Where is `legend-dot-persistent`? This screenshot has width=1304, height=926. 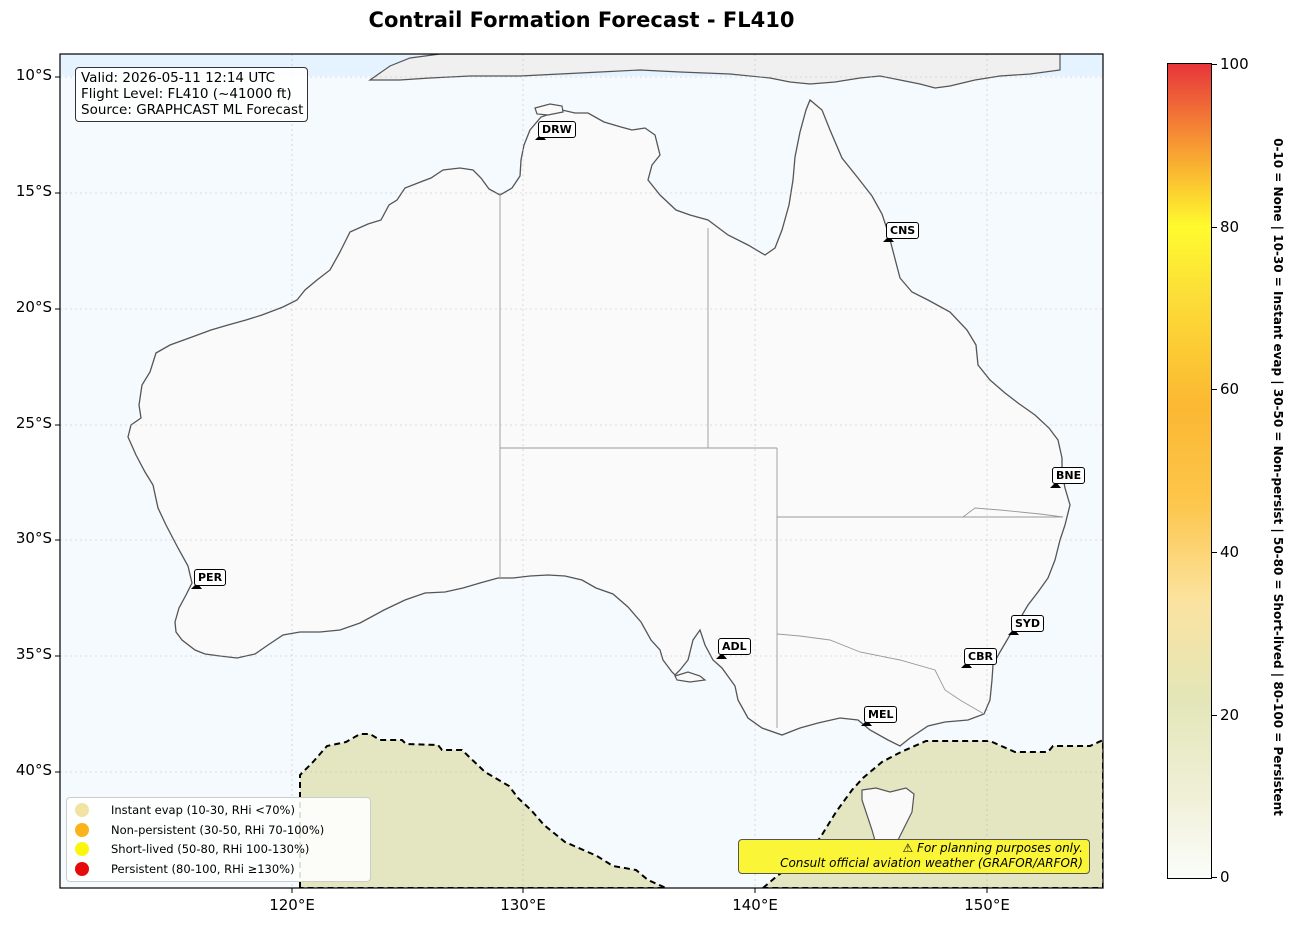 legend-dot-persistent is located at coordinates (82, 868).